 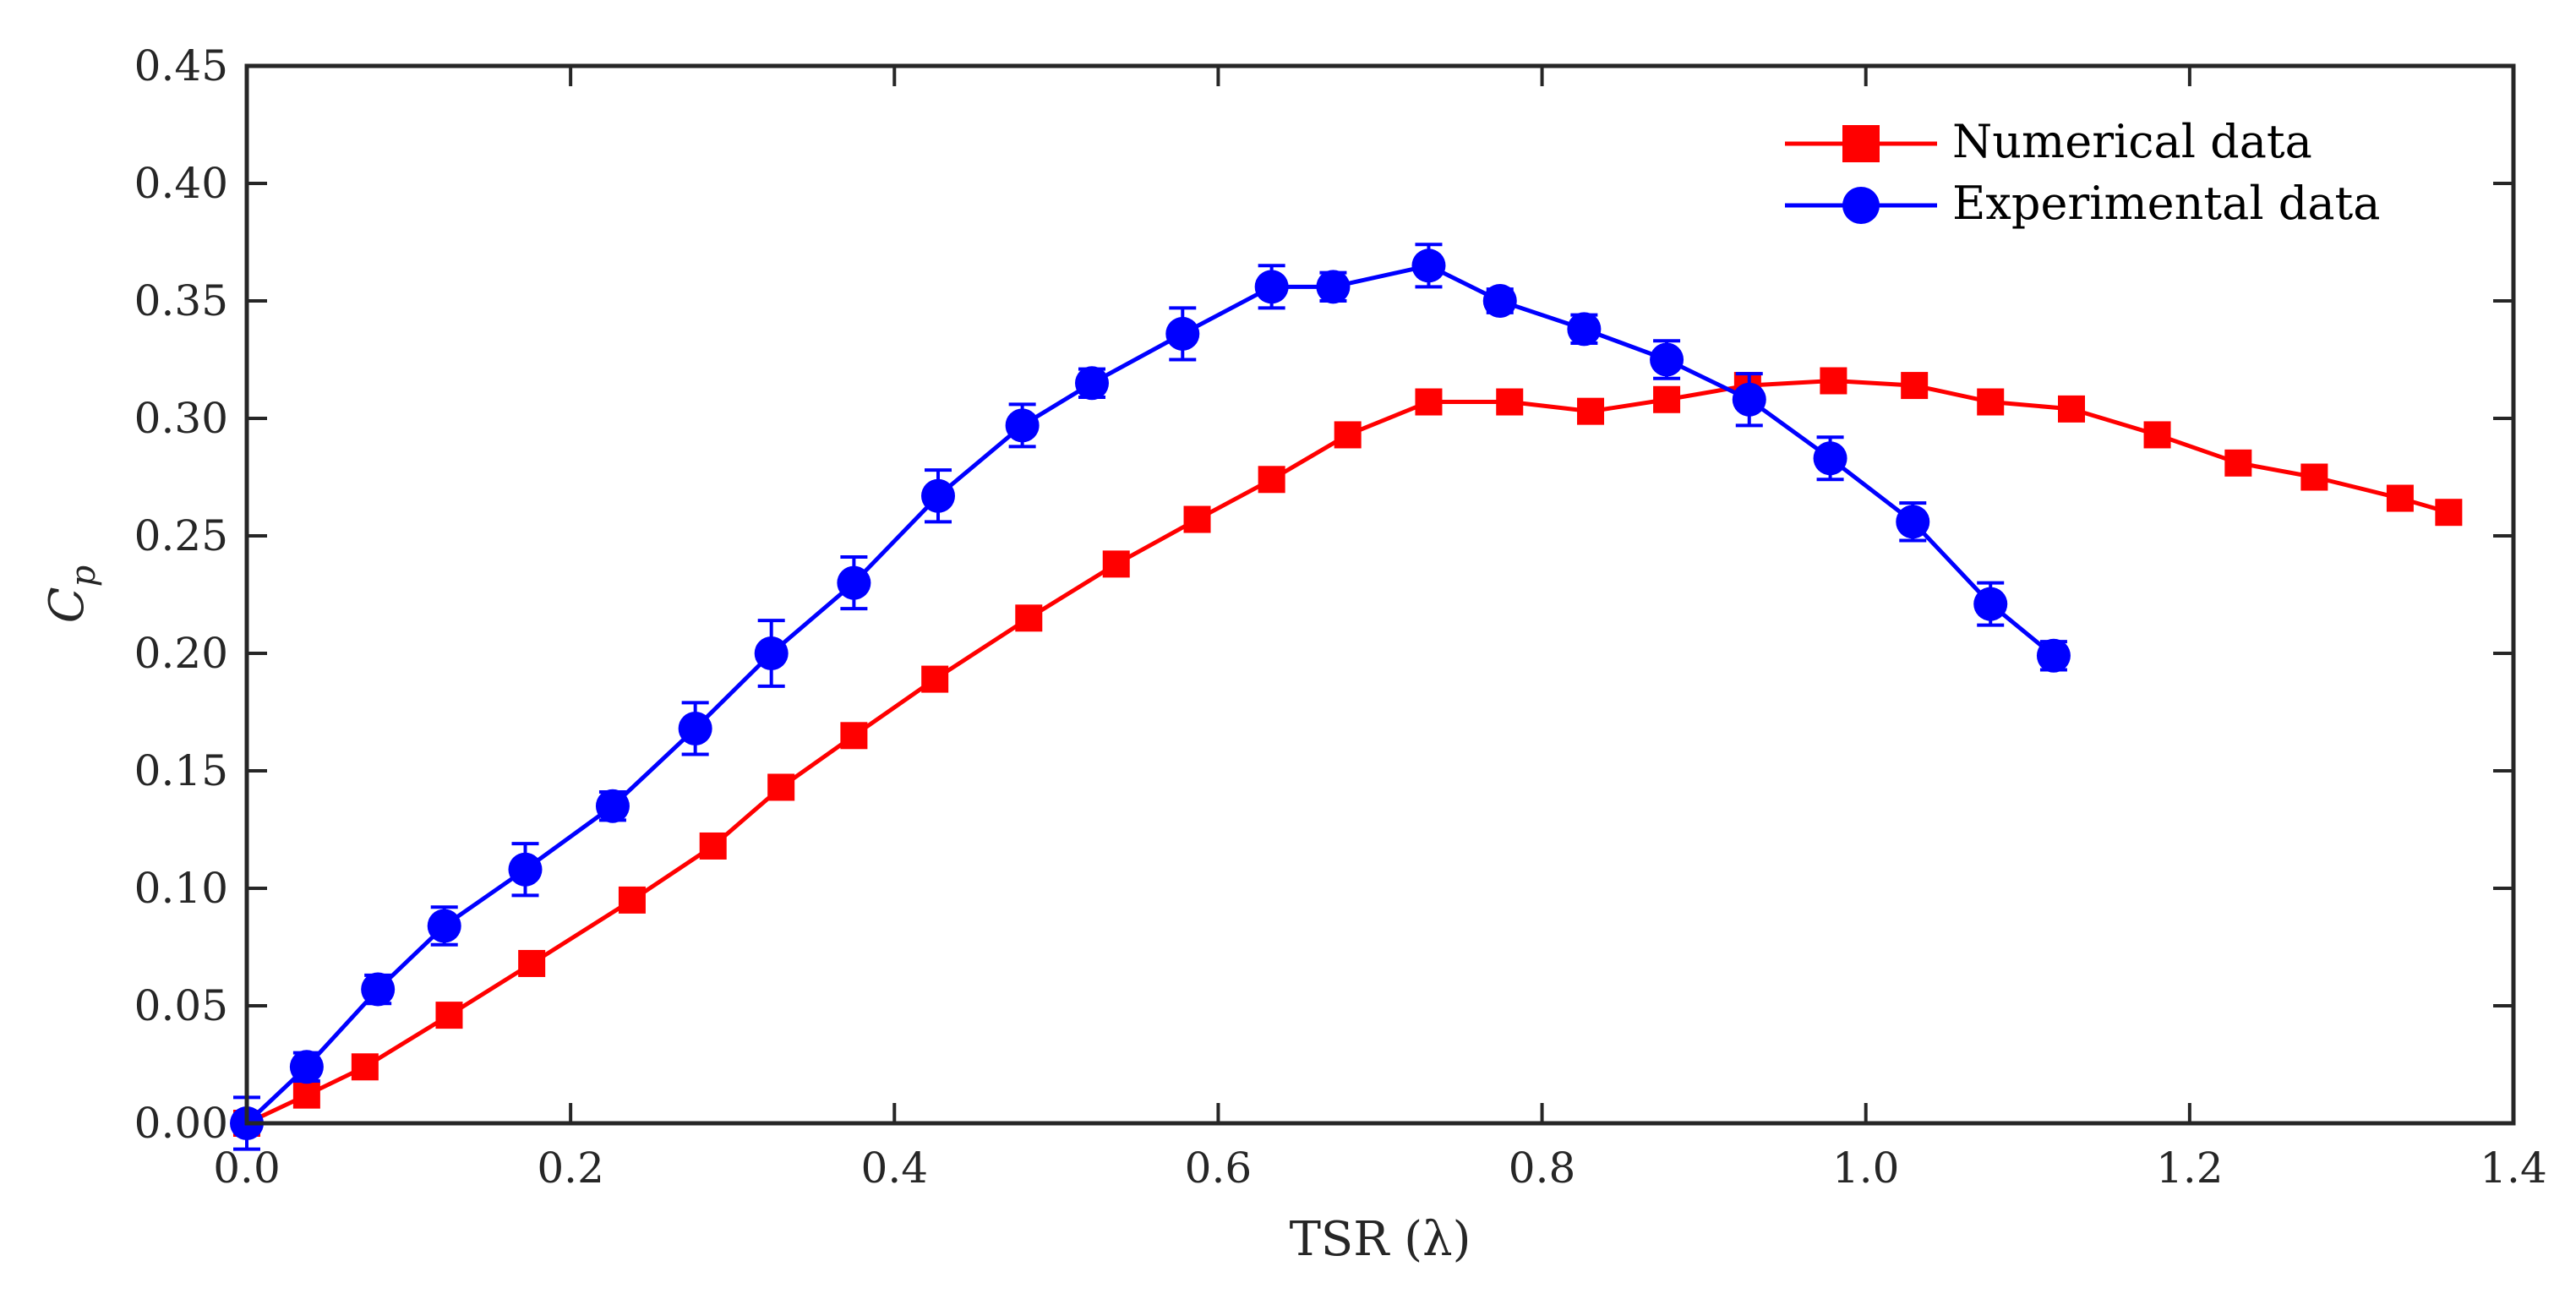 What do you see at coordinates (67, 605) in the screenshot?
I see `y-axis-title-main: C` at bounding box center [67, 605].